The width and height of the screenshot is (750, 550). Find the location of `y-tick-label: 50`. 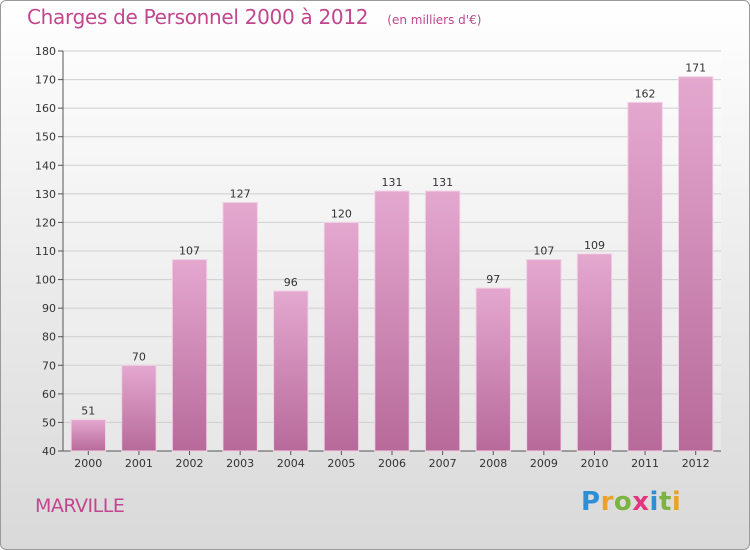

y-tick-label: 50 is located at coordinates (49, 422).